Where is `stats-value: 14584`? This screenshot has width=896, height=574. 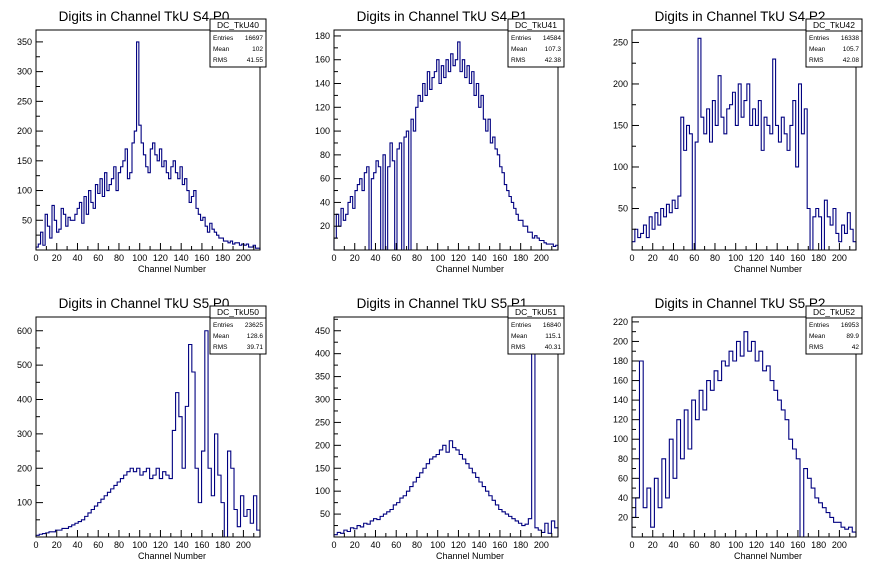 stats-value: 14584 is located at coordinates (552, 38).